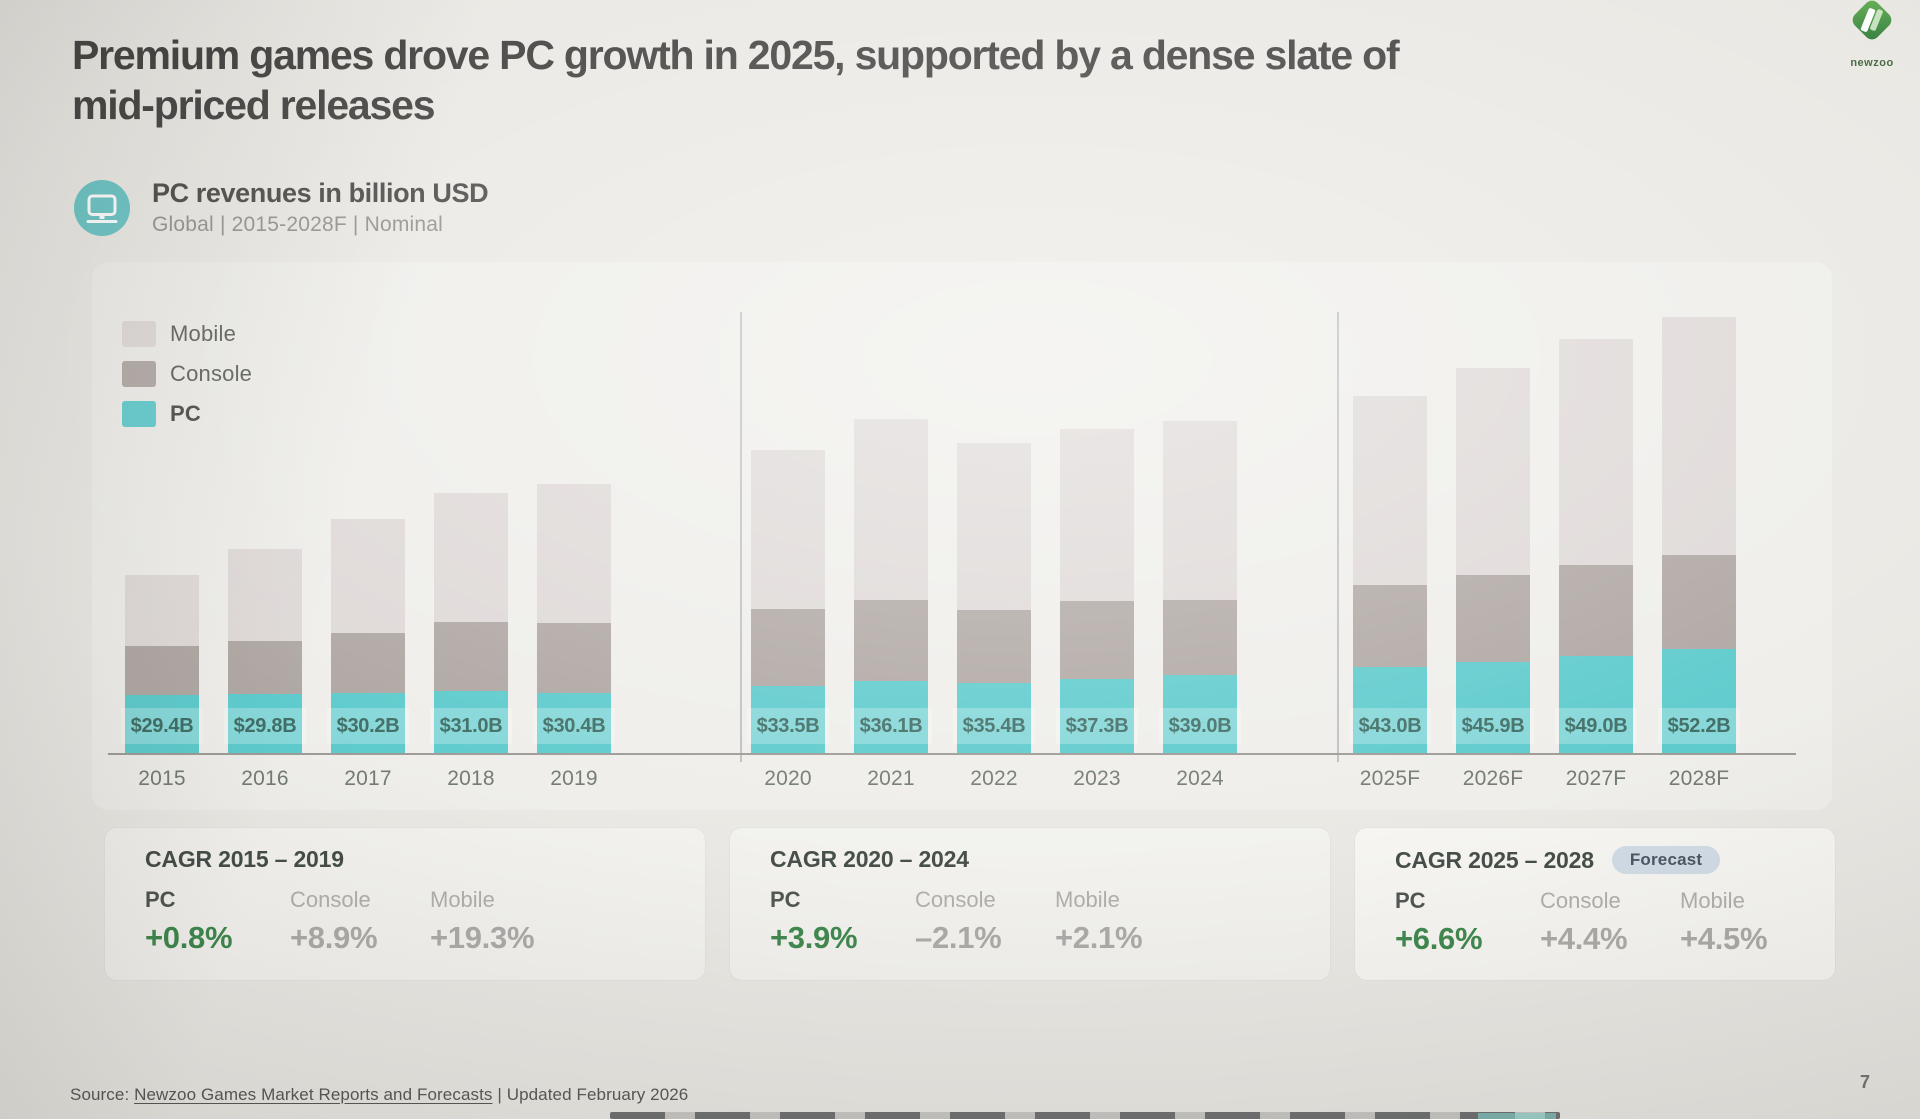 The height and width of the screenshot is (1119, 1920). Describe the element at coordinates (1699, 726) in the screenshot. I see `bar-value-label: $52.2B` at that location.